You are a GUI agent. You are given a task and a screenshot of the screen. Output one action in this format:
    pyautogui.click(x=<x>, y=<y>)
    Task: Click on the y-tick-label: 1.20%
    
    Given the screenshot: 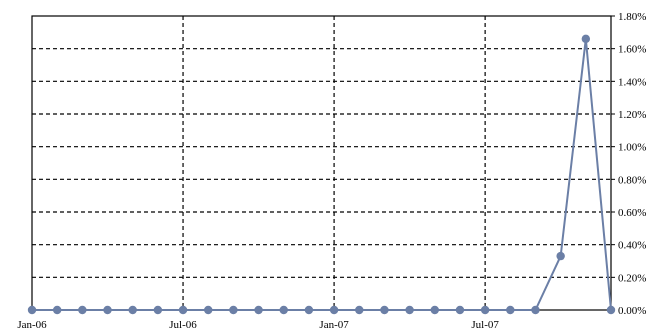 What is the action you would take?
    pyautogui.click(x=632, y=115)
    